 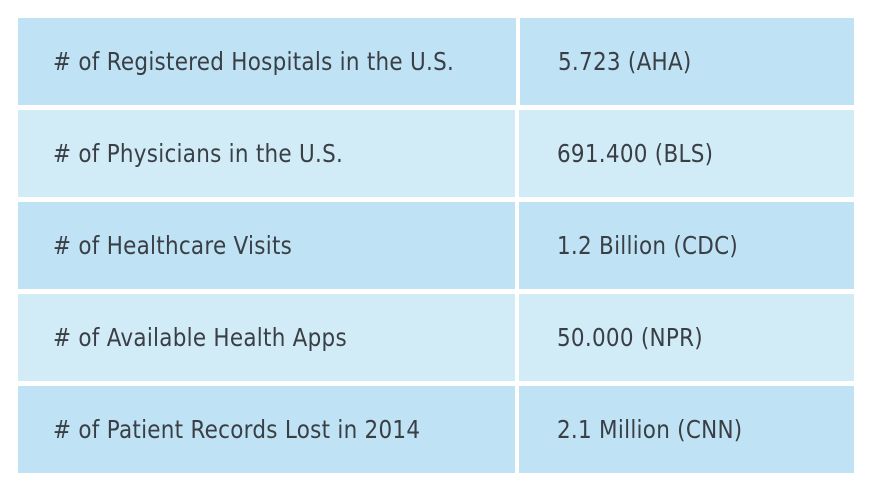 What do you see at coordinates (237, 429) in the screenshot?
I see `row-label: # of Patient Records Lost in 2014` at bounding box center [237, 429].